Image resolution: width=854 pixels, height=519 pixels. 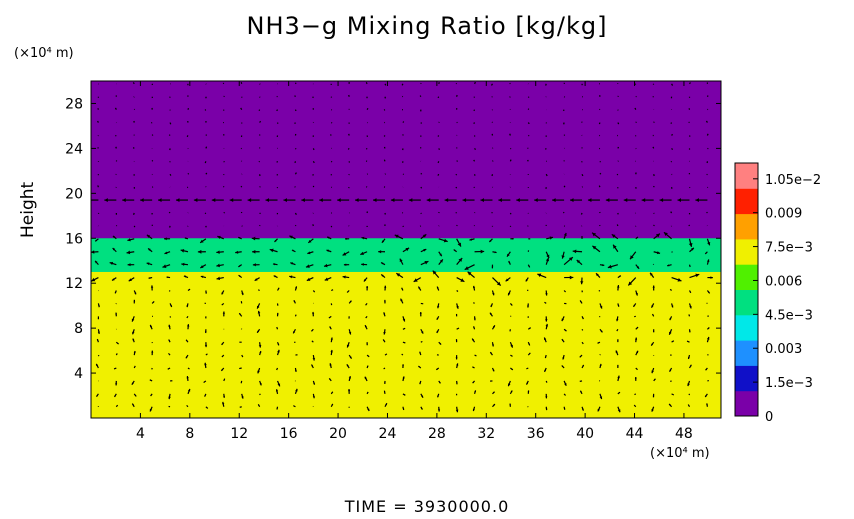 I want to click on x-tick-label: 48, so click(x=684, y=434).